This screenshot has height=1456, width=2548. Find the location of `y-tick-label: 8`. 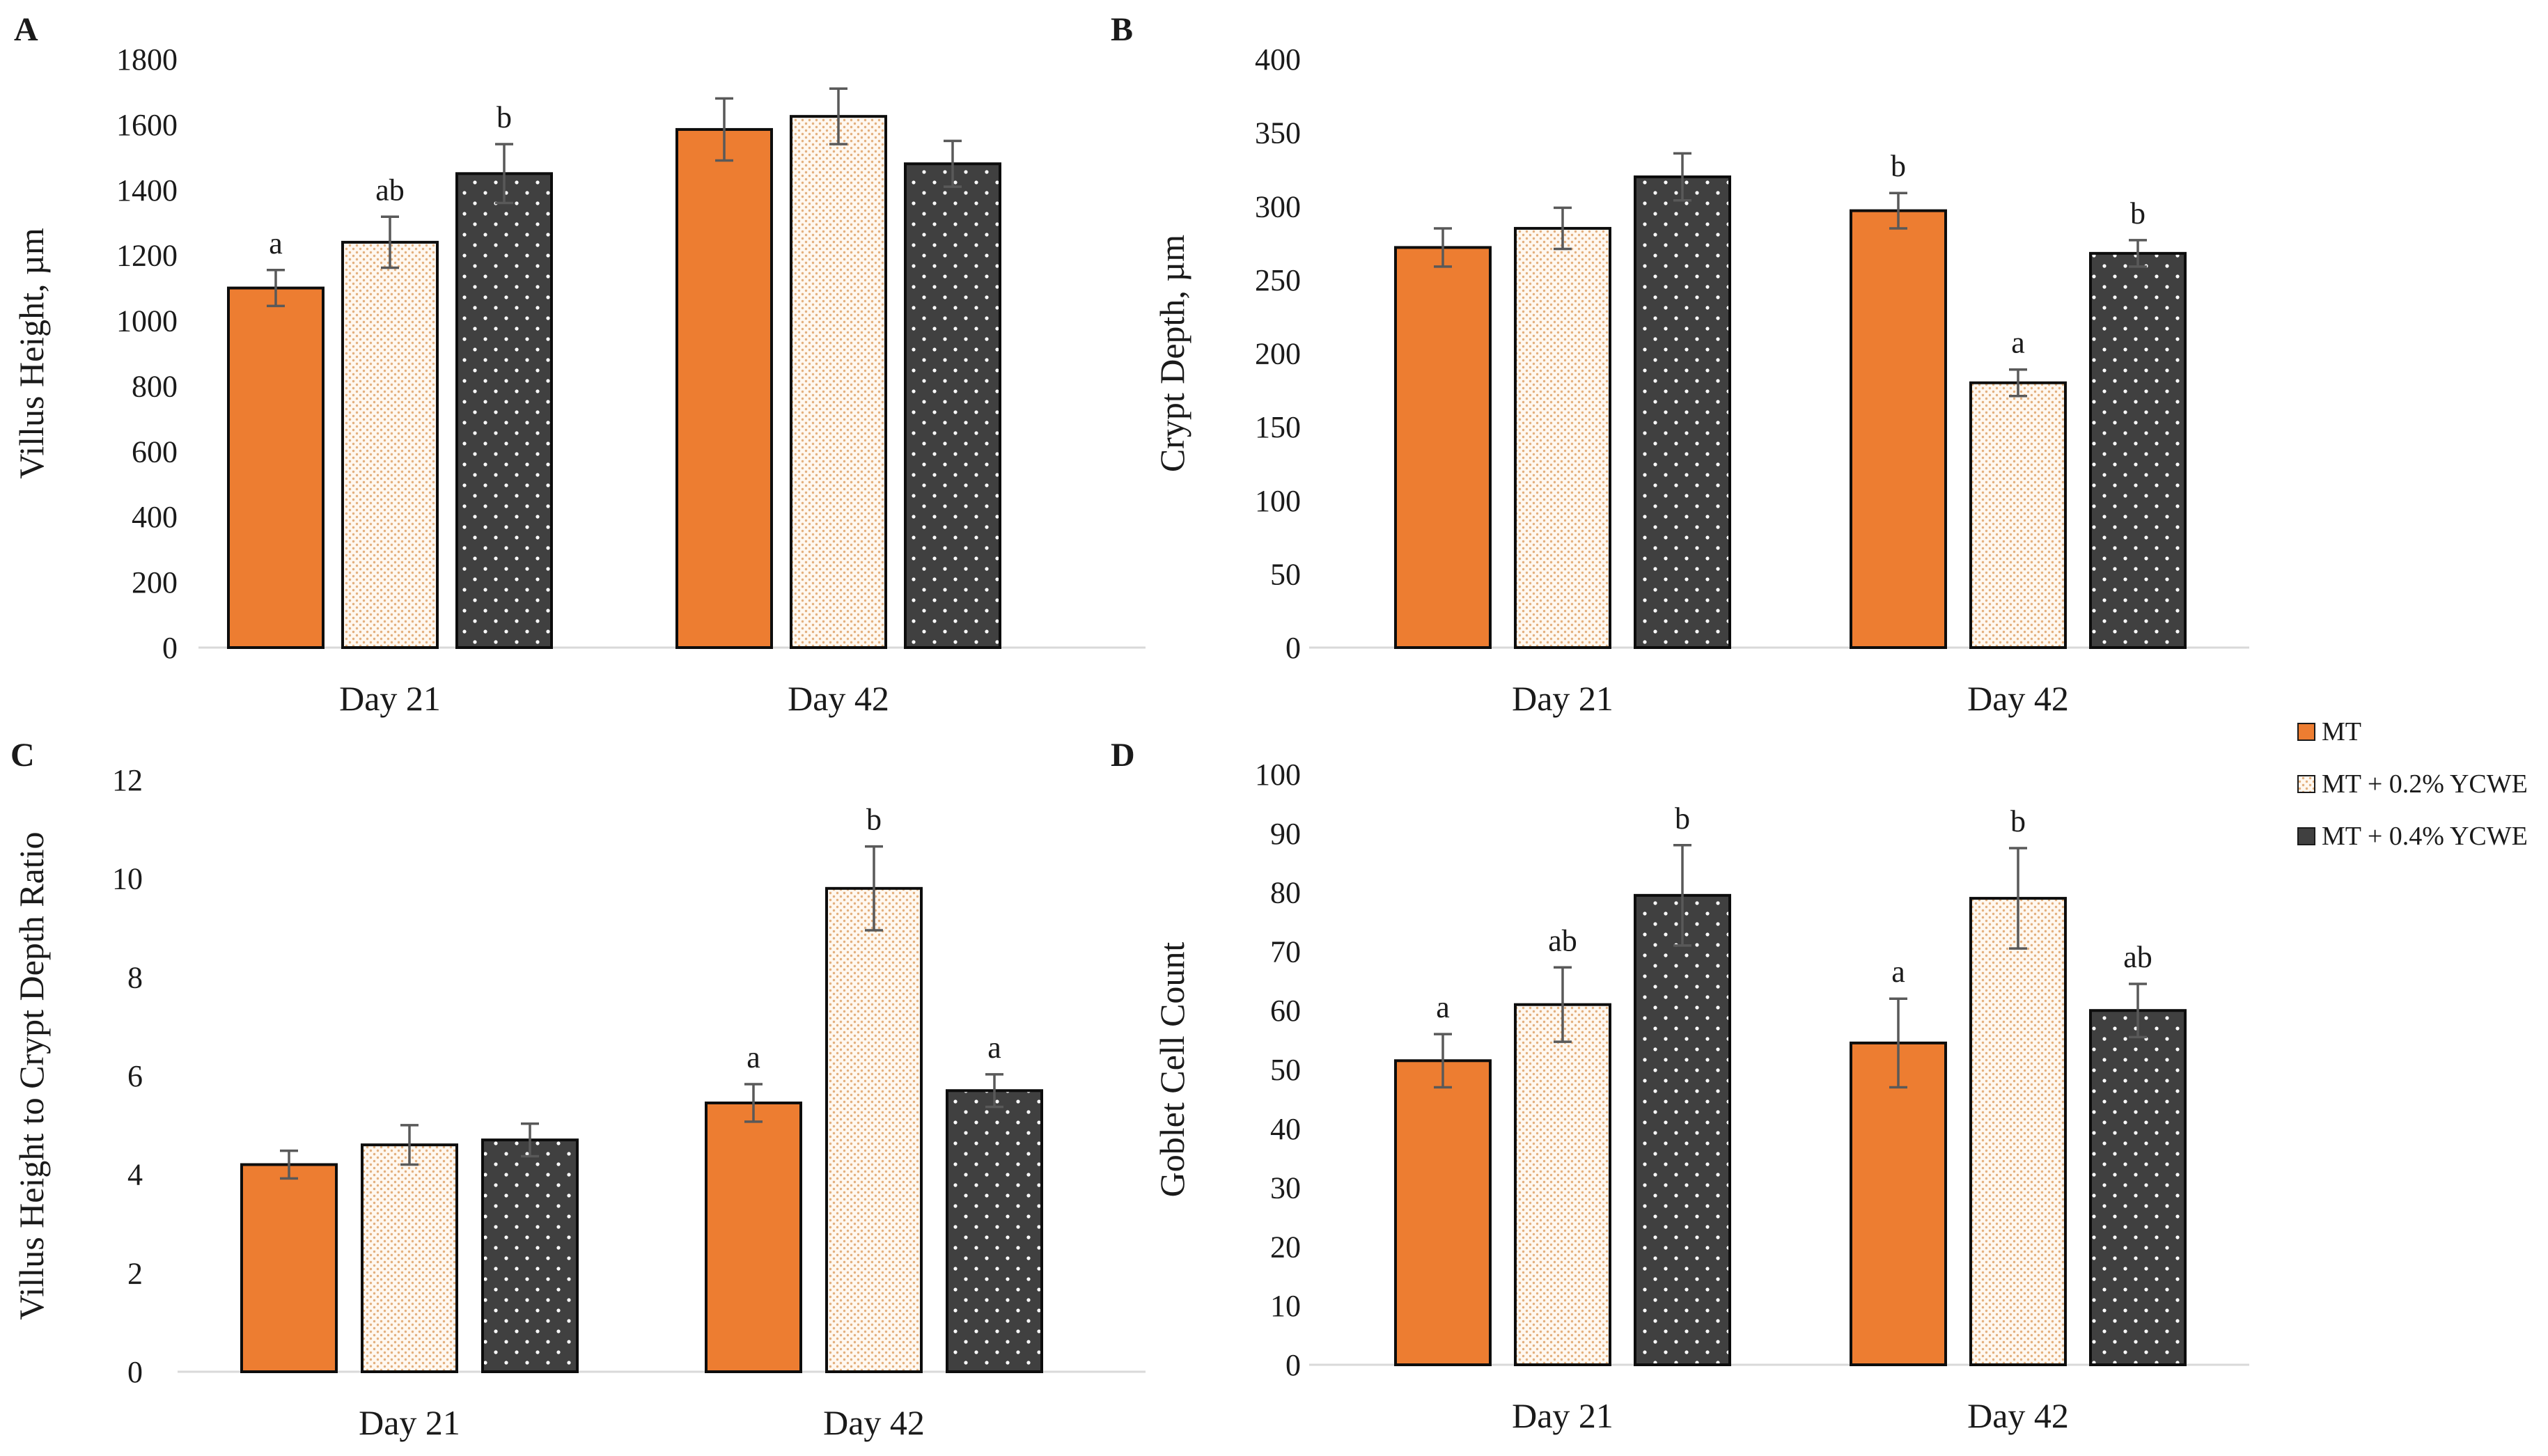

y-tick-label: 8 is located at coordinates (135, 977).